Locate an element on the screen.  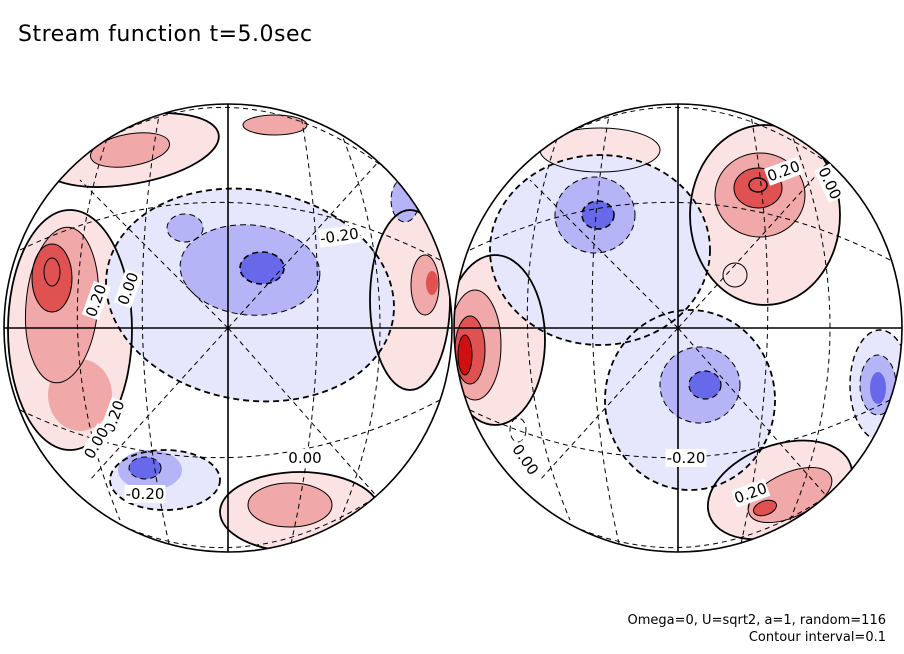
l-north-negative-mid is located at coordinates (185, 228).